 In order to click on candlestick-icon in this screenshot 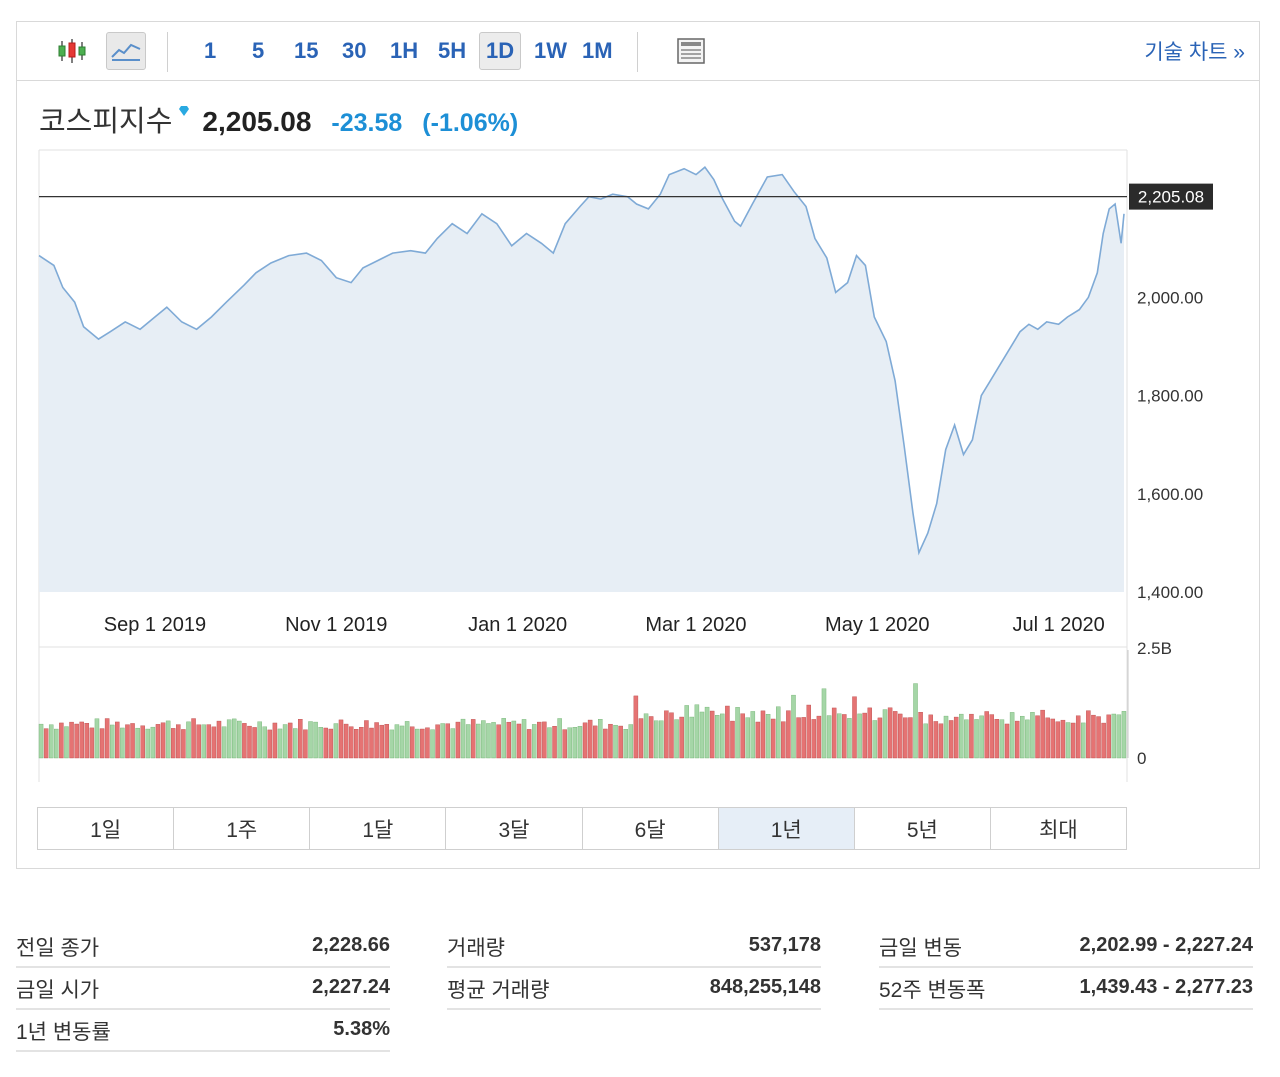, I will do `click(72, 51)`.